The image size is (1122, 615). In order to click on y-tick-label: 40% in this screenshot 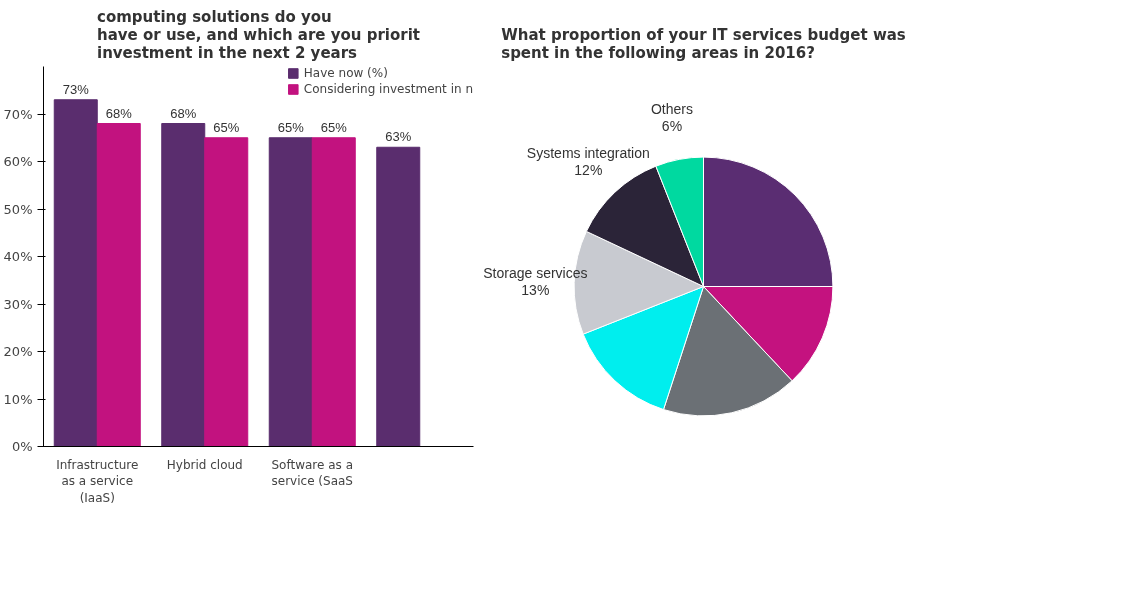, I will do `click(18, 256)`.